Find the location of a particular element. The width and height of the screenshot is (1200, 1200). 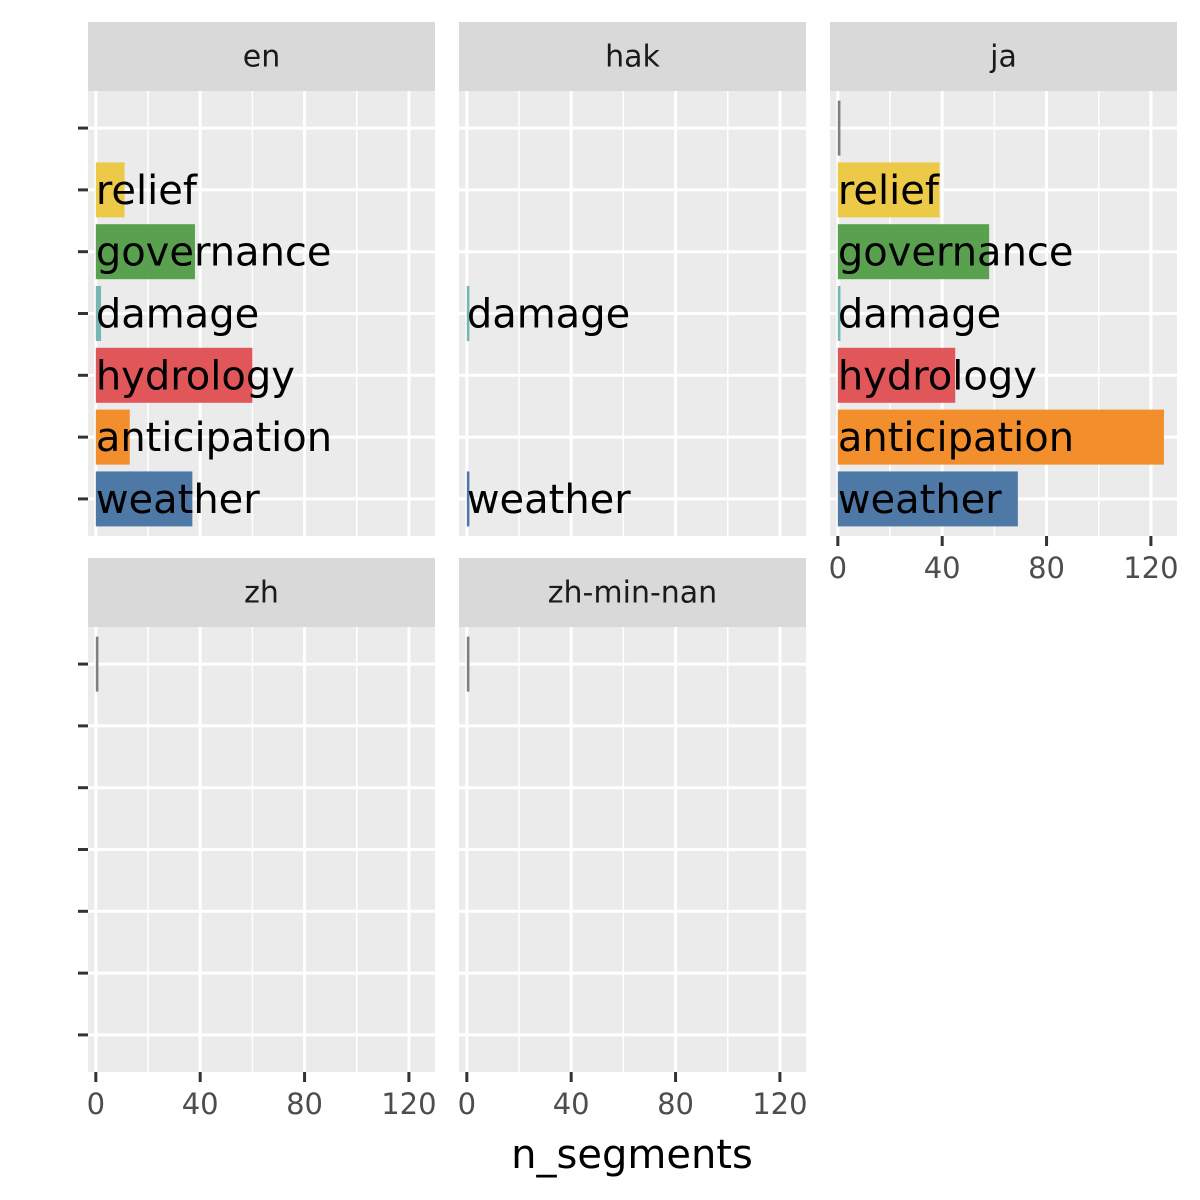

facet-hak: hak weather damage is located at coordinates (632, 279).